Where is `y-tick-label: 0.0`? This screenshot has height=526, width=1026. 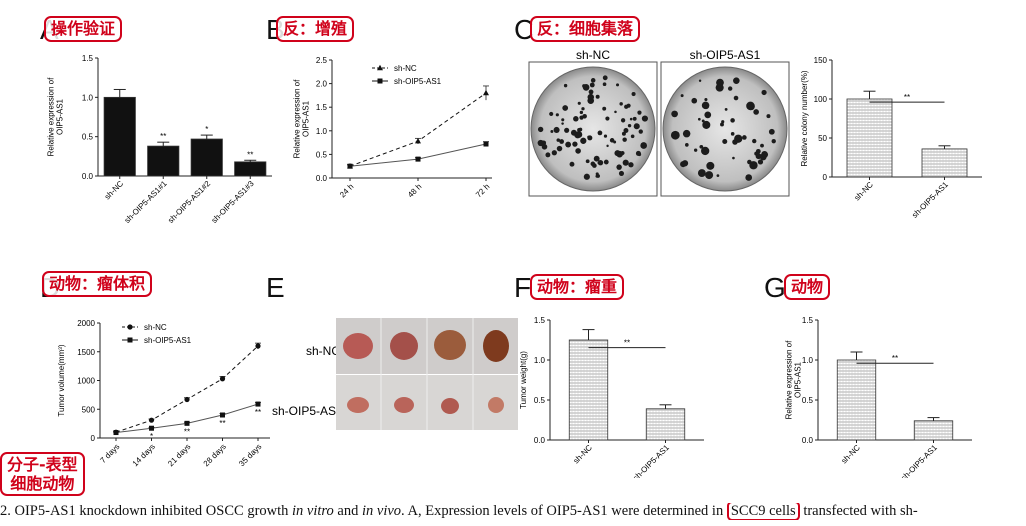
y-tick-label: 0.0 is located at coordinates (322, 178).